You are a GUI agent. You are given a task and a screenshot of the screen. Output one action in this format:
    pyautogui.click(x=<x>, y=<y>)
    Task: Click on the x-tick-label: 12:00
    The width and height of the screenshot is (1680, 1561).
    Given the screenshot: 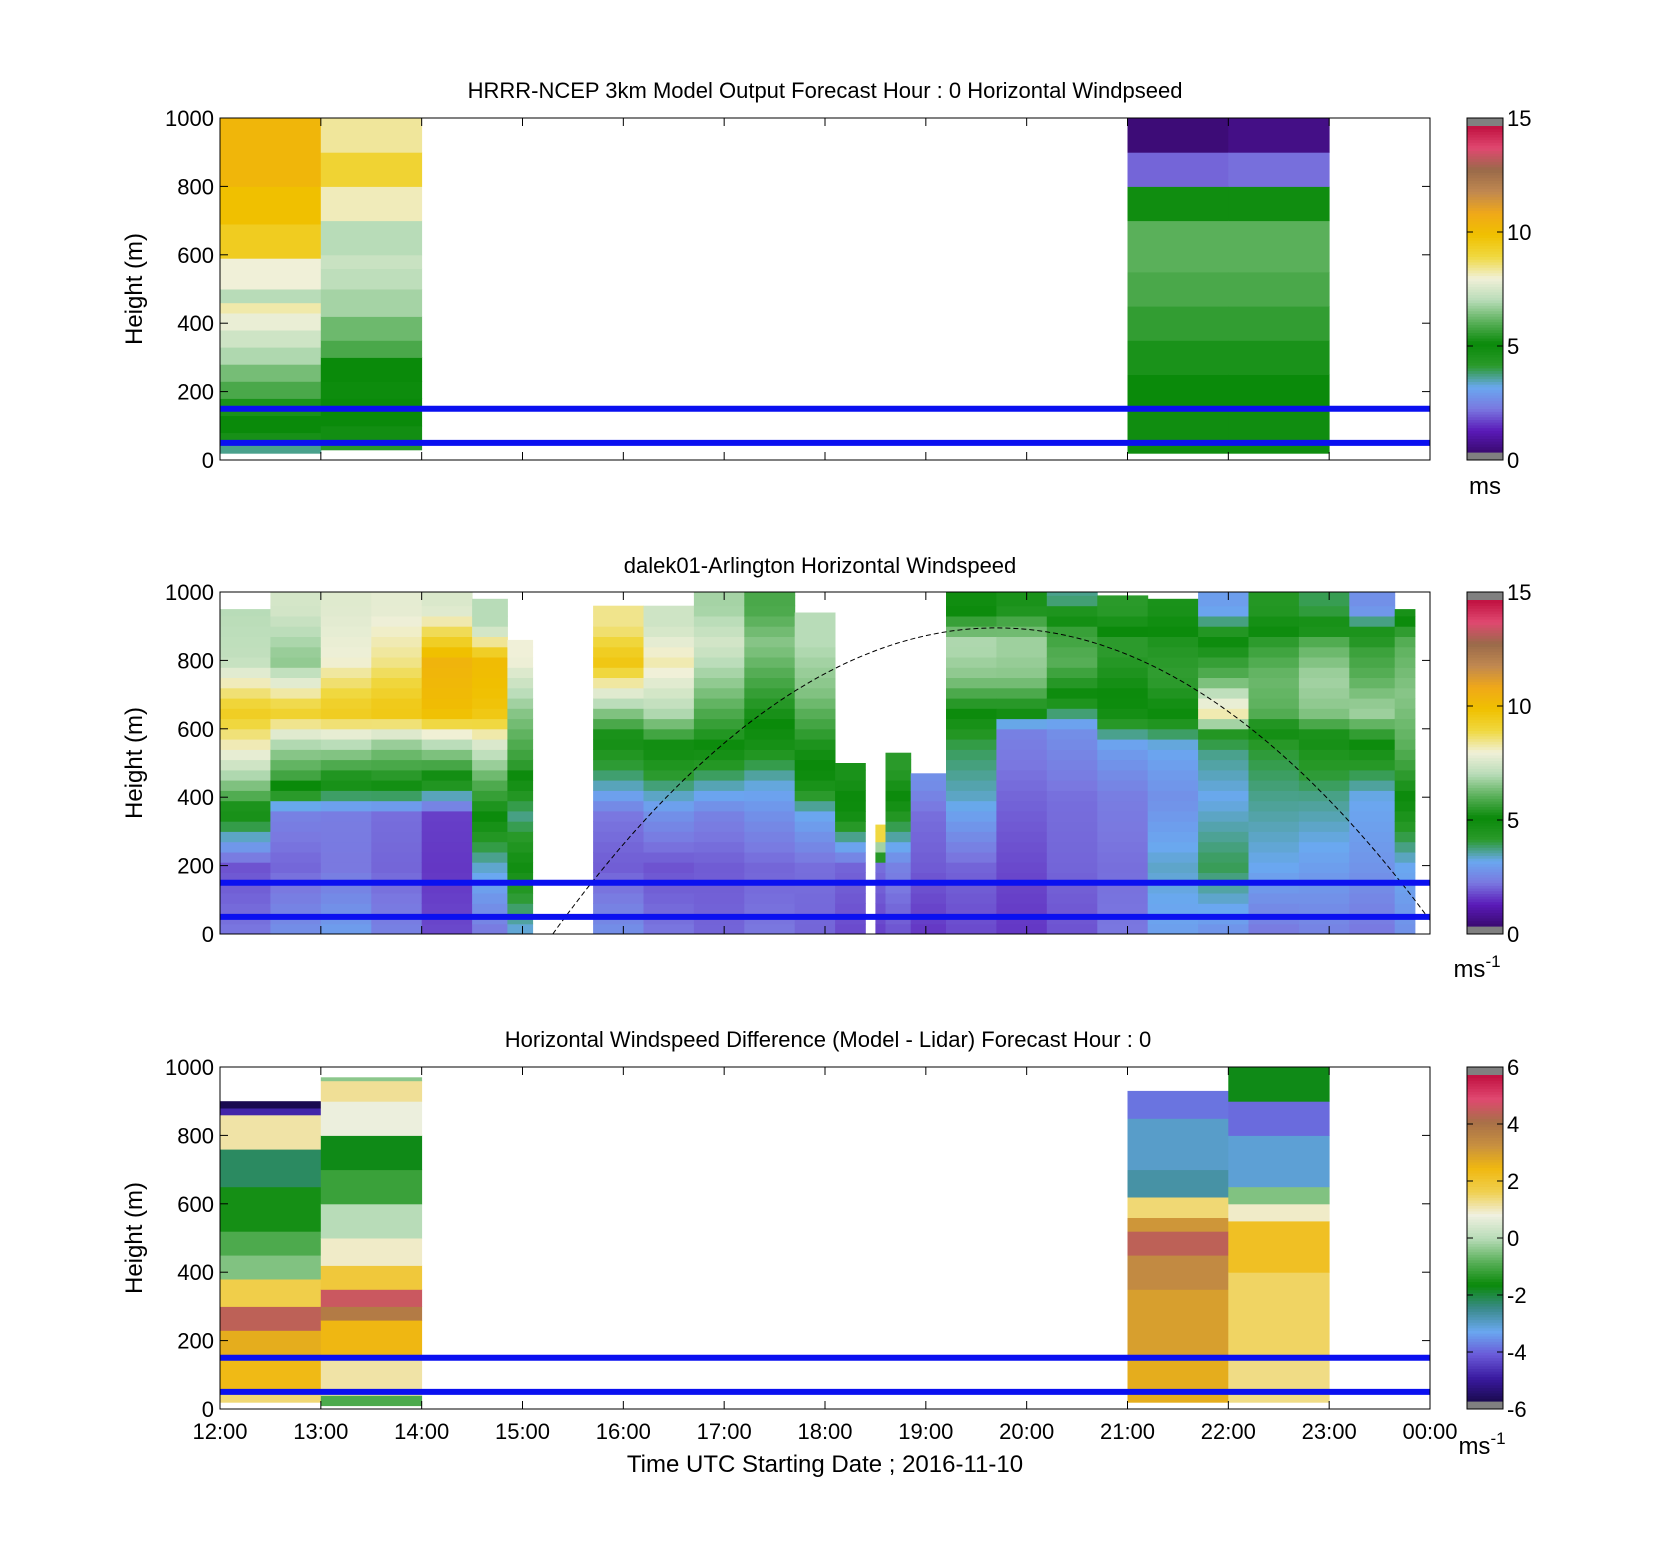 What is the action you would take?
    pyautogui.click(x=219, y=1431)
    